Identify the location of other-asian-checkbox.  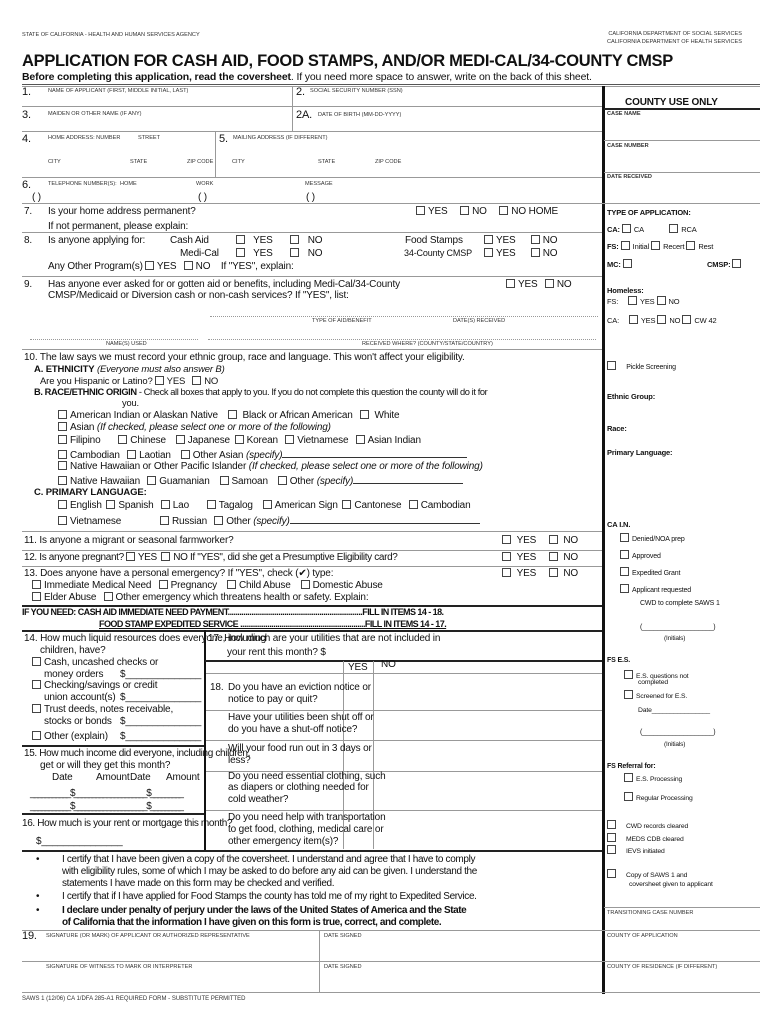
(185, 454).